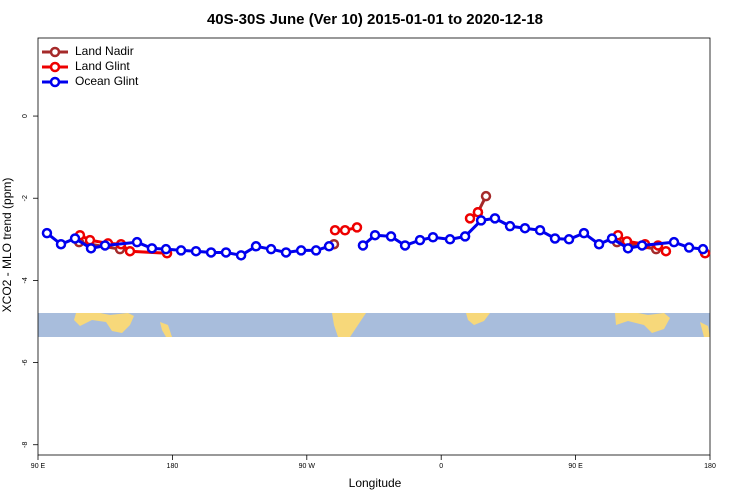  I want to click on y-tick-label: 0, so click(25, 116).